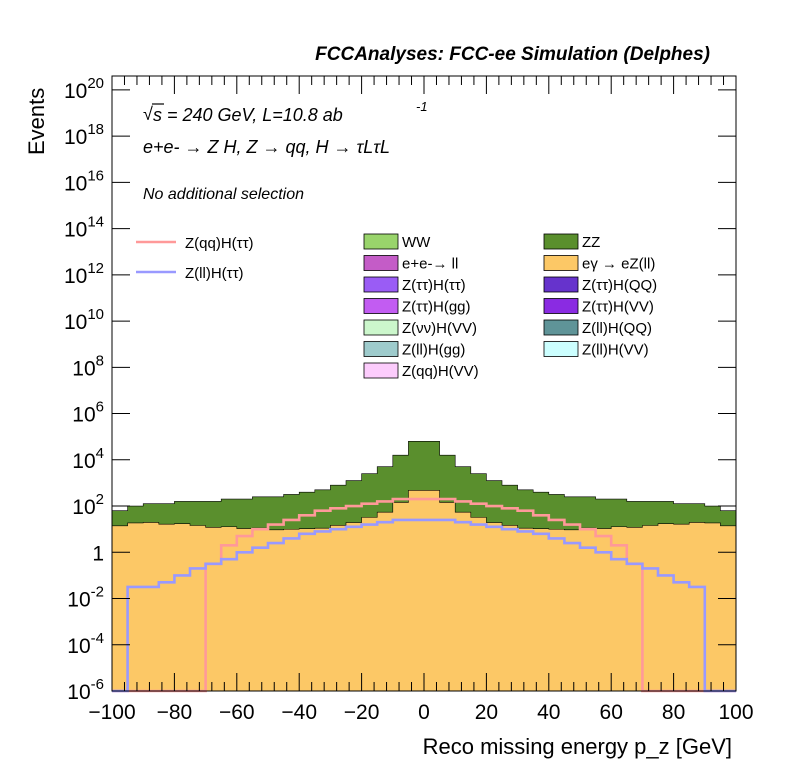 The height and width of the screenshot is (772, 796). I want to click on legend-label: Z(νν)H(VV), so click(439, 328).